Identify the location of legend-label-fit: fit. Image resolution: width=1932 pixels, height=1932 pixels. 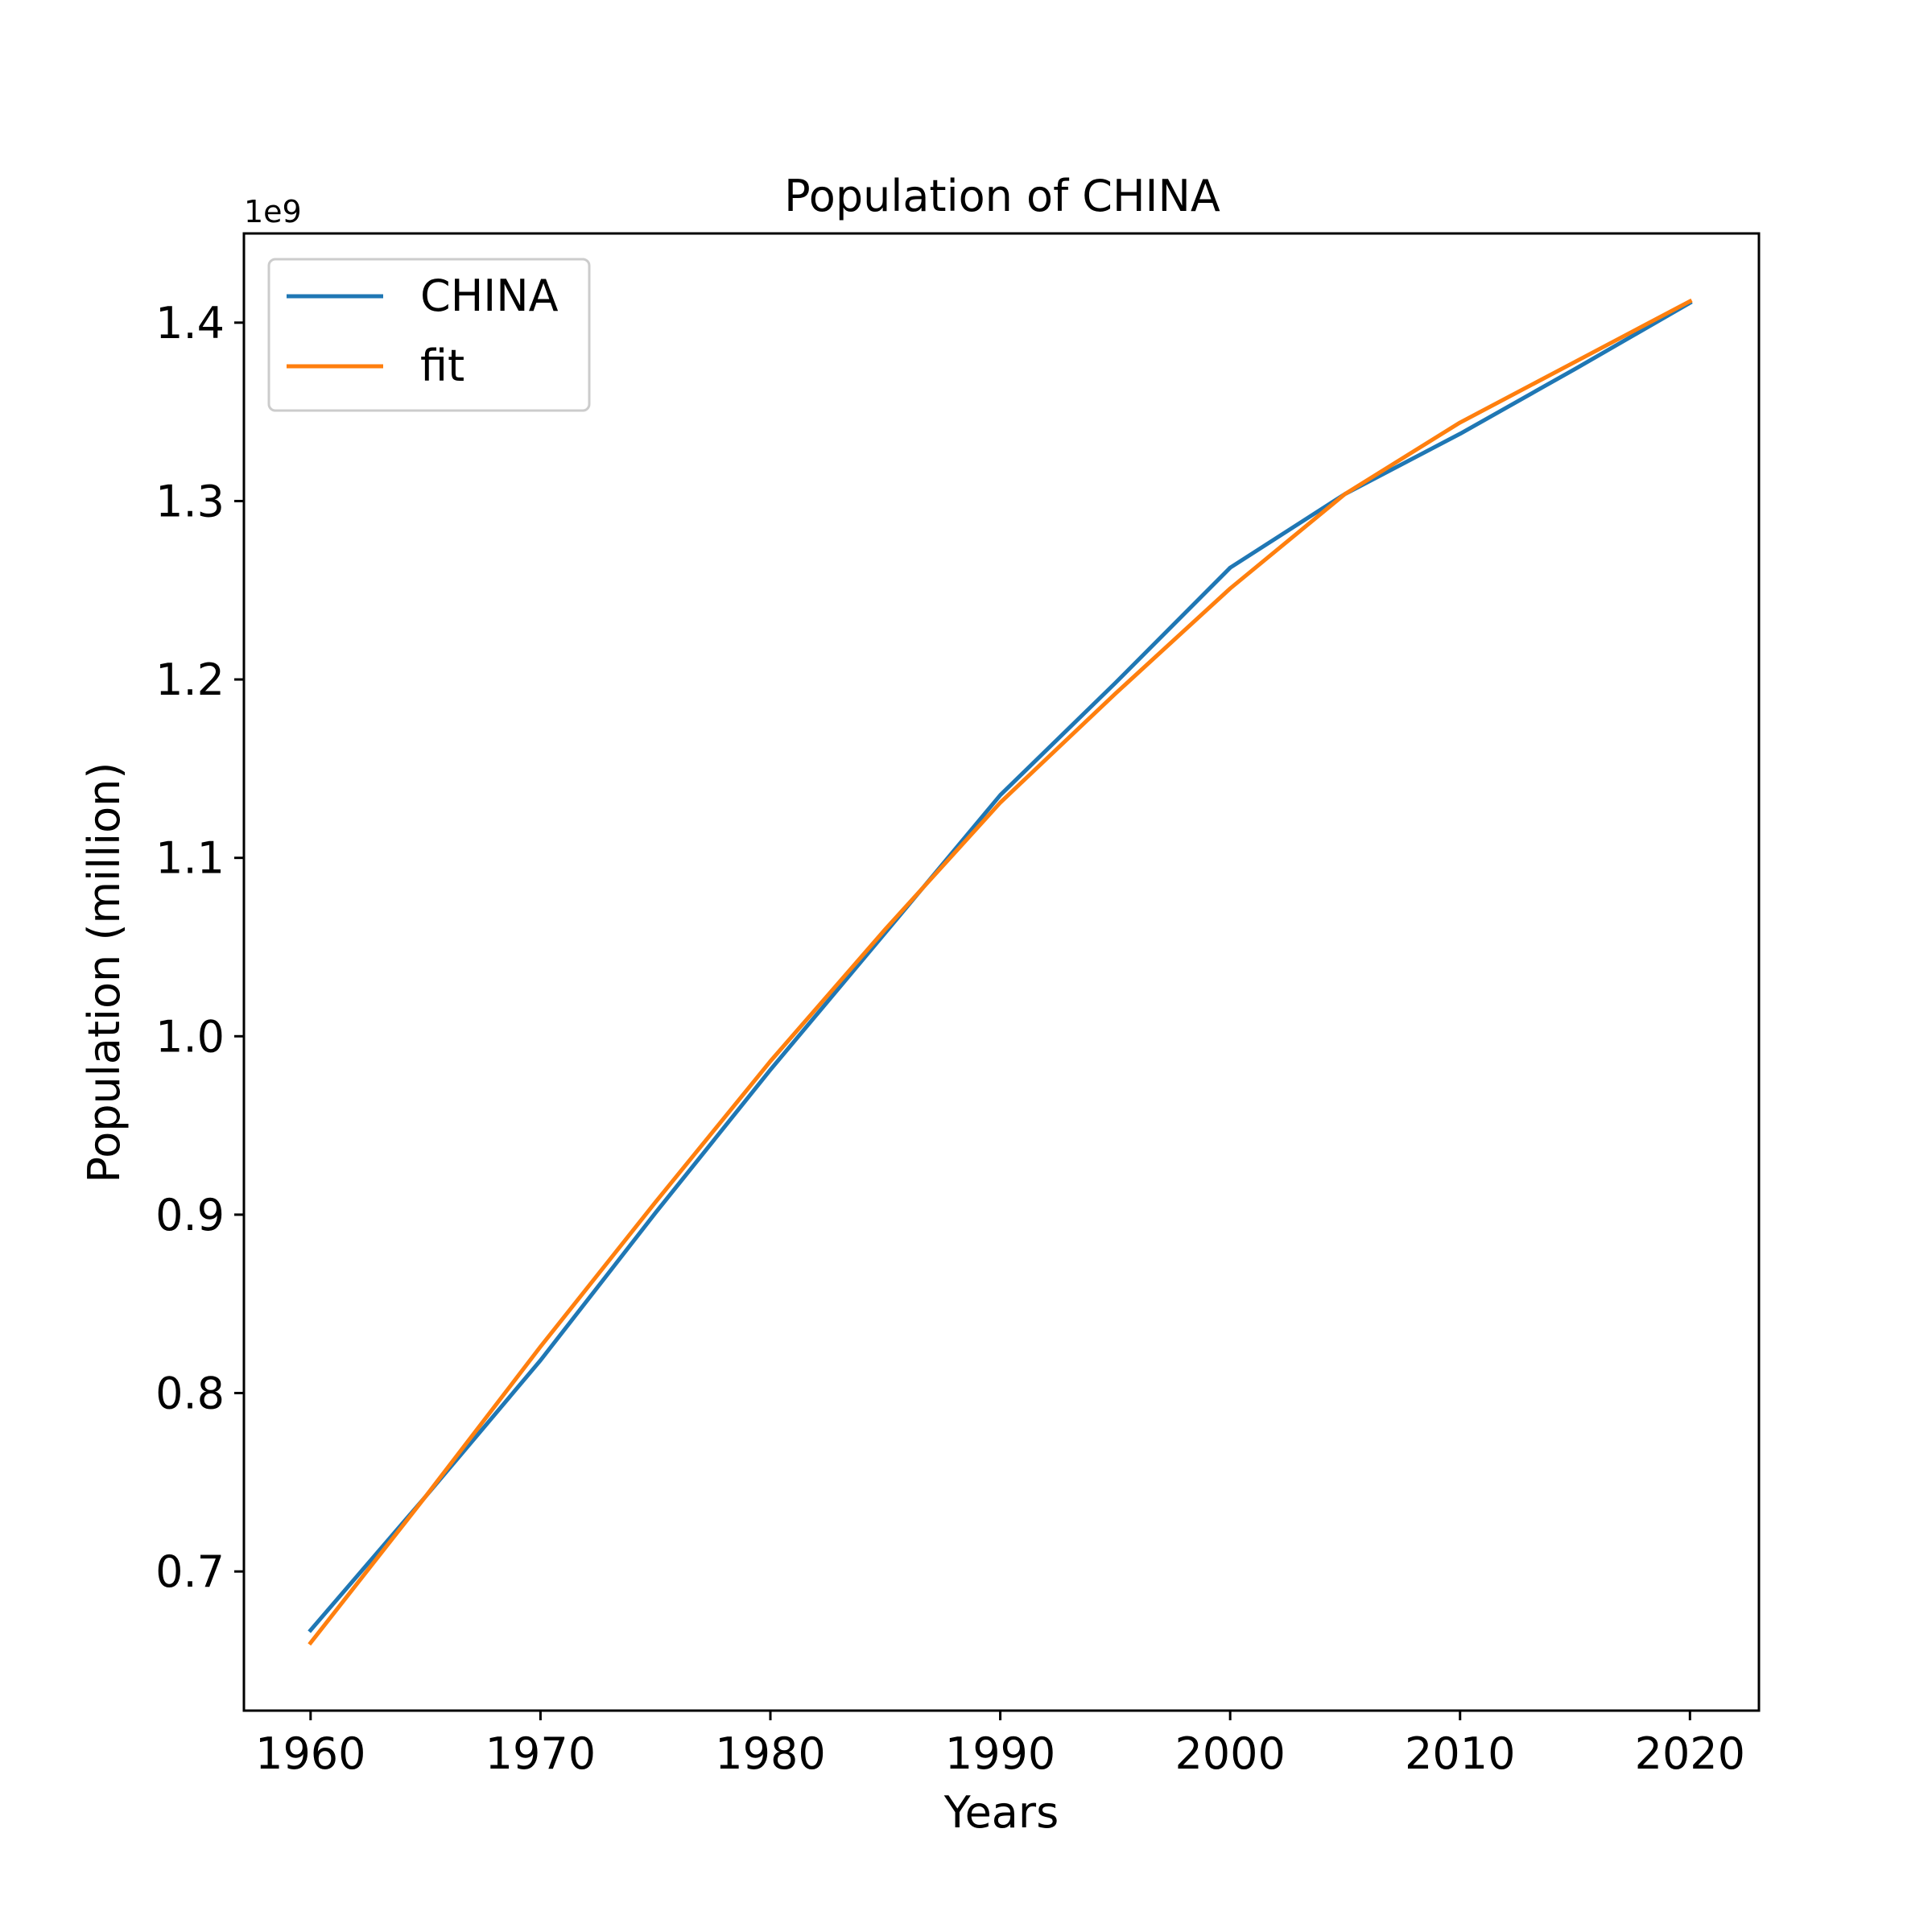
(442, 366).